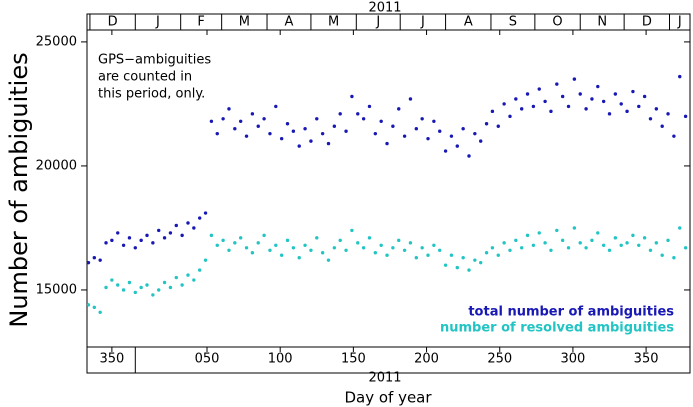  Describe the element at coordinates (145, 77) in the screenshot. I see `annotation-line: are counted in` at that location.